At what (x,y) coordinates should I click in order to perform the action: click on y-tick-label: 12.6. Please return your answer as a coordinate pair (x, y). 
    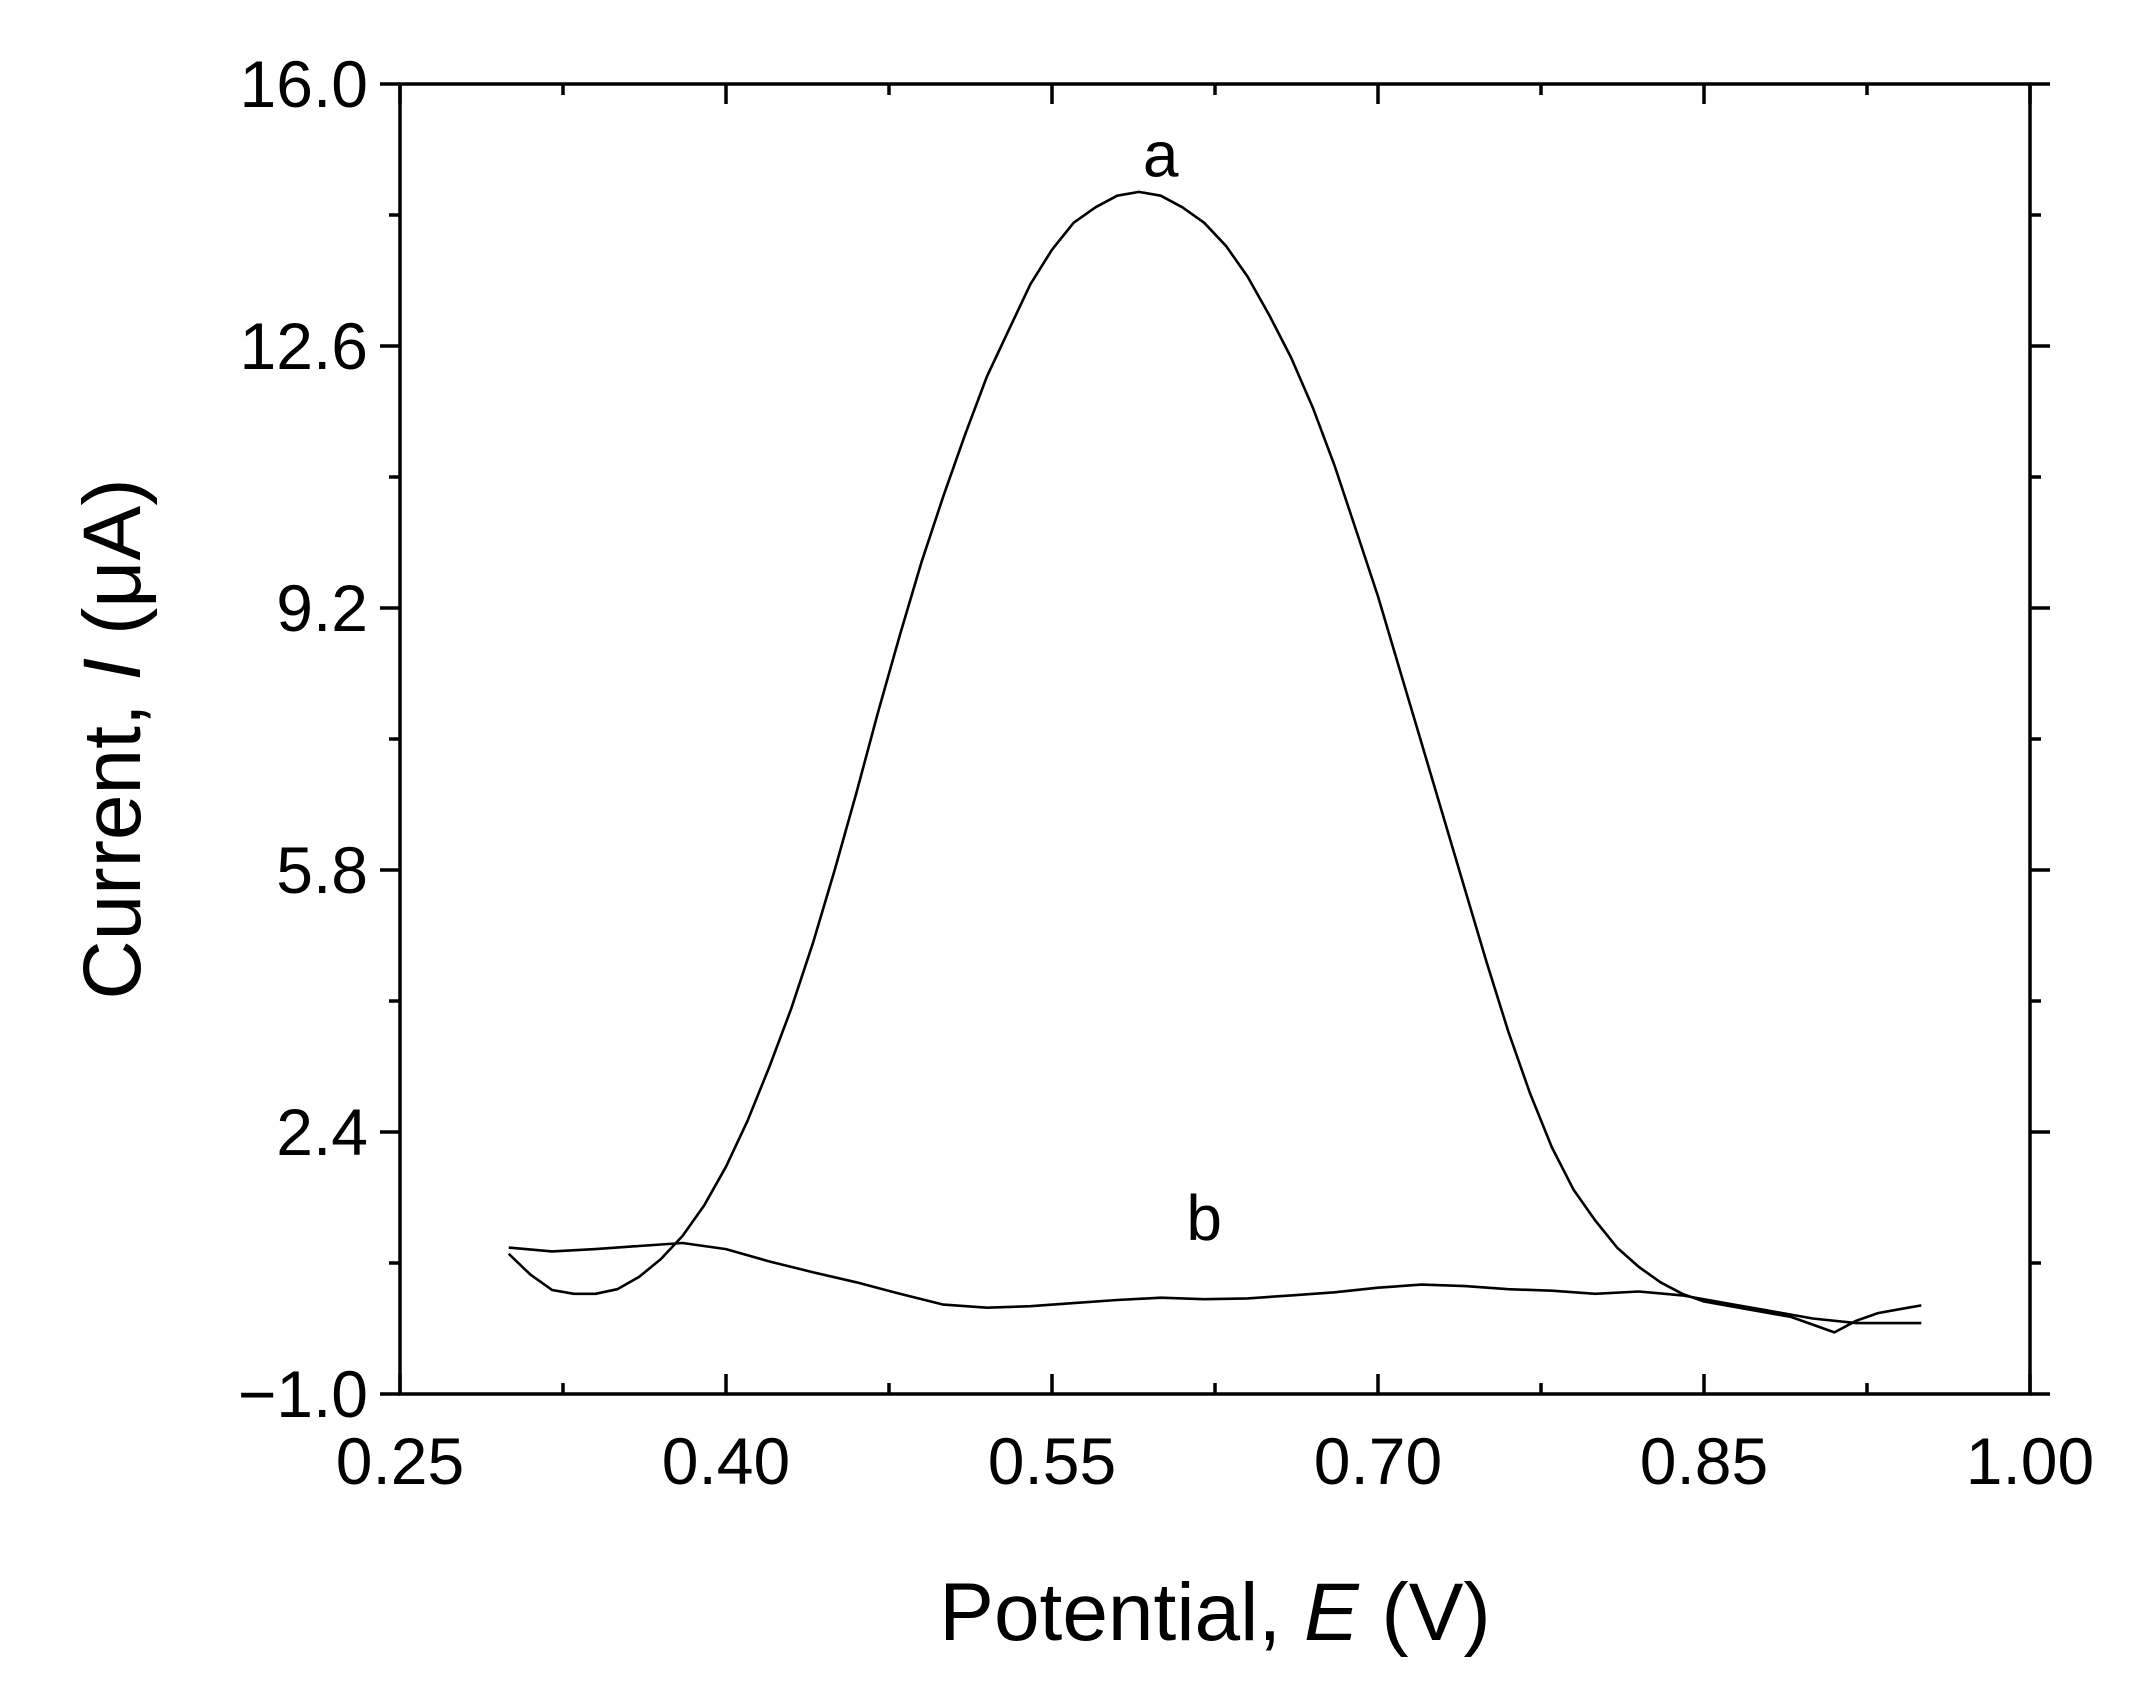
    Looking at the image, I should click on (304, 346).